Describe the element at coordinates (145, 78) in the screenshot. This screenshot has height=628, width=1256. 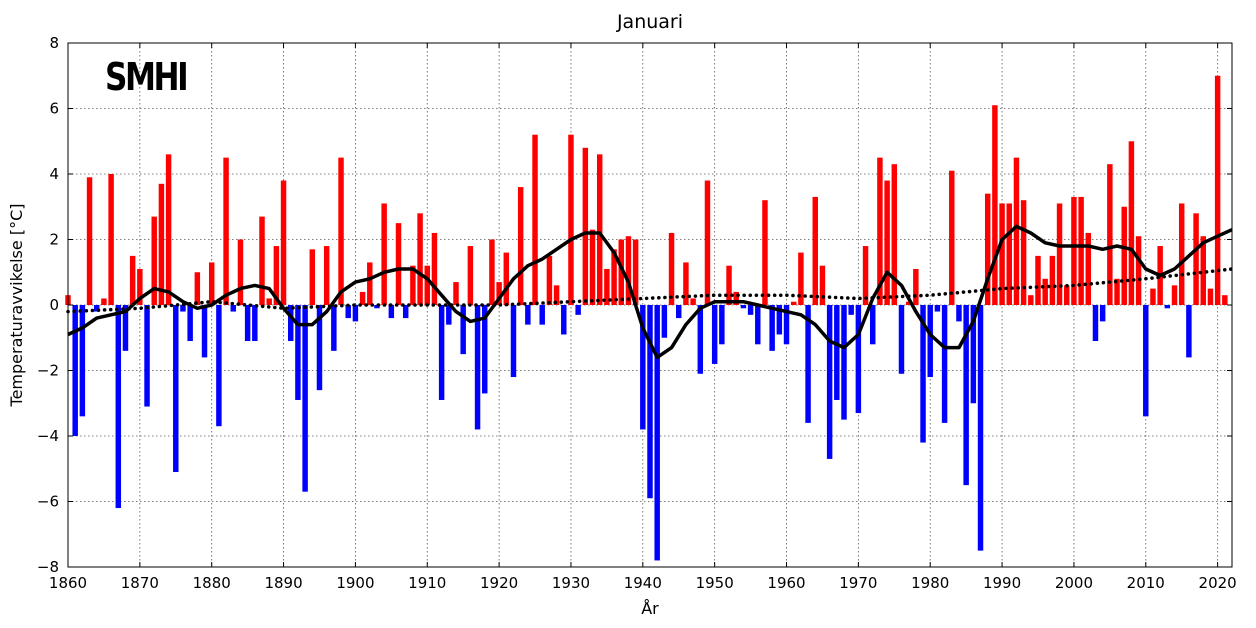
I see `smhi-logo: SMHI` at that location.